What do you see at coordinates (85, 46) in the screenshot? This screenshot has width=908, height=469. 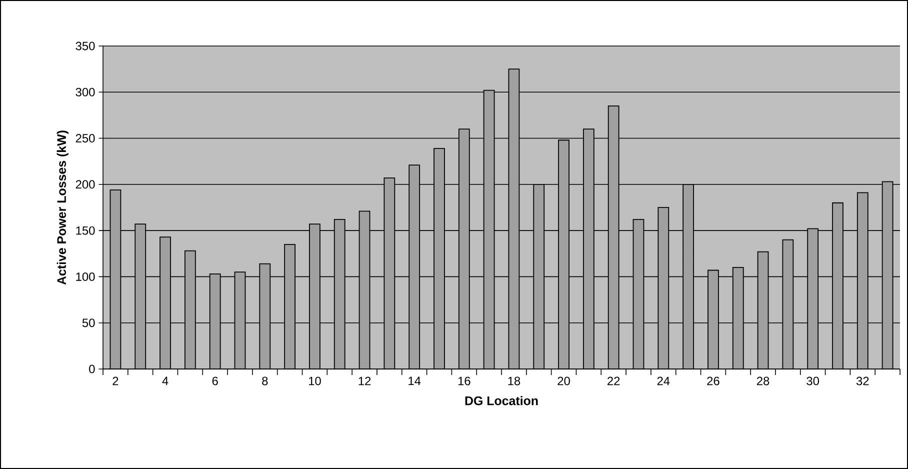 I see `y-tick-label: 350` at bounding box center [85, 46].